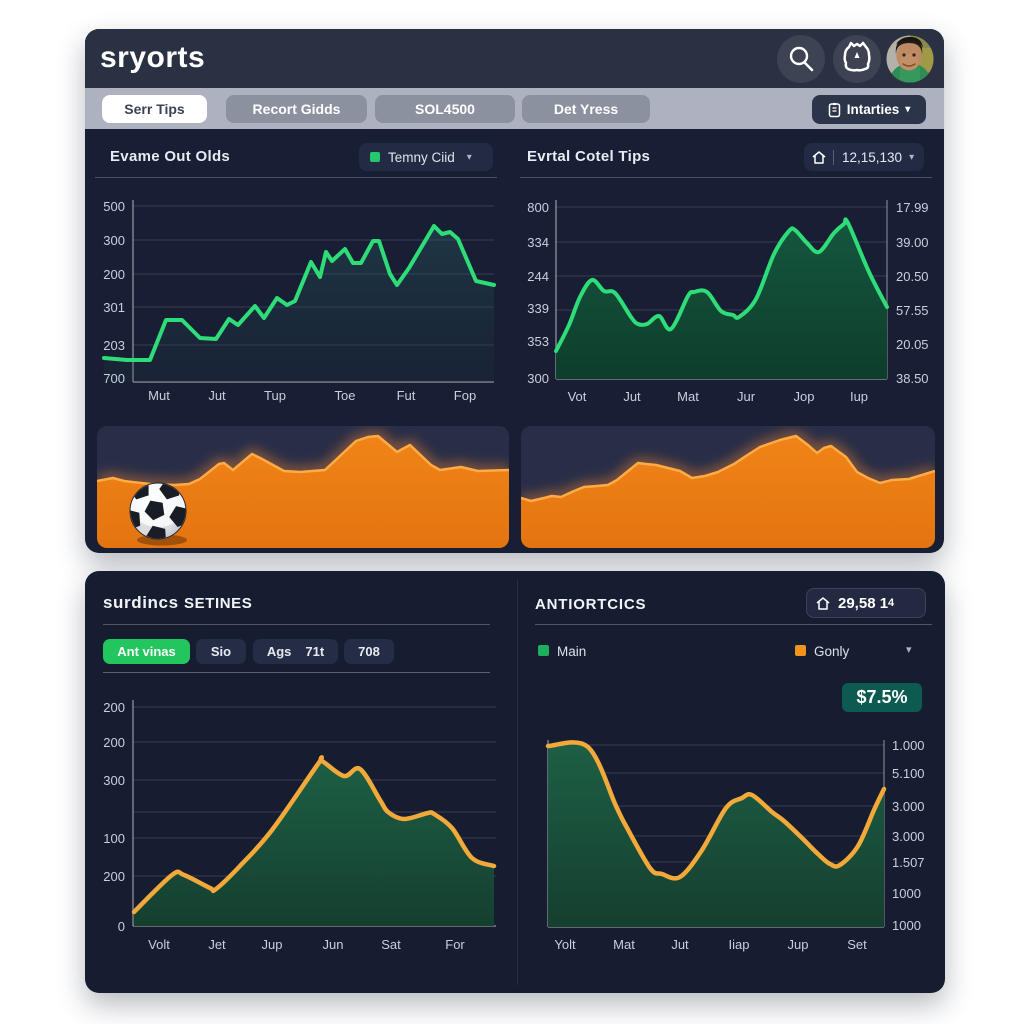 The width and height of the screenshot is (1024, 1024). What do you see at coordinates (333, 944) in the screenshot?
I see `svg-text: Jun` at bounding box center [333, 944].